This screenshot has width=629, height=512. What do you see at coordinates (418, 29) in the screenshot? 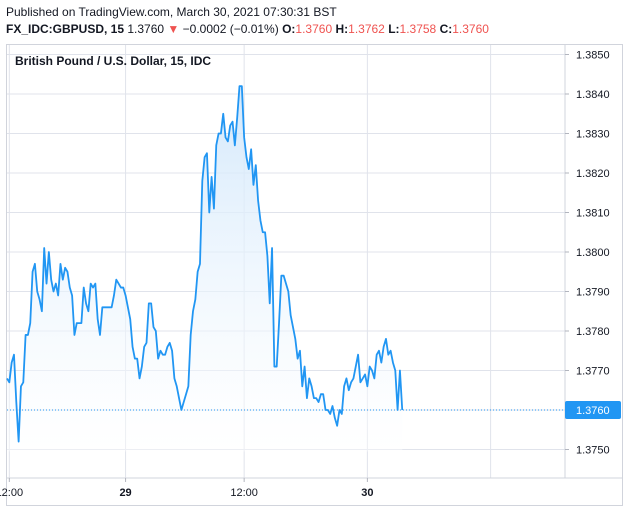
I see `low-value: 1.3758` at bounding box center [418, 29].